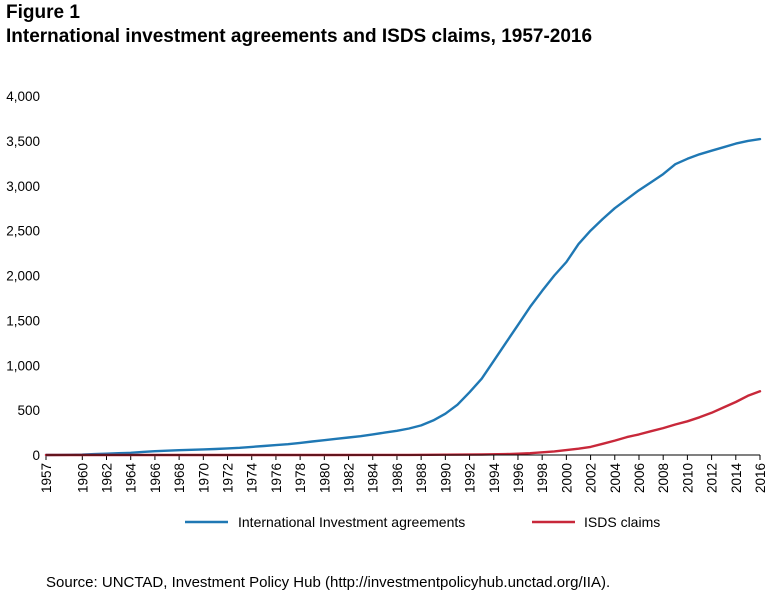 This screenshot has height=599, width=768. Describe the element at coordinates (736, 478) in the screenshot. I see `x-tick-label: 2014` at that location.